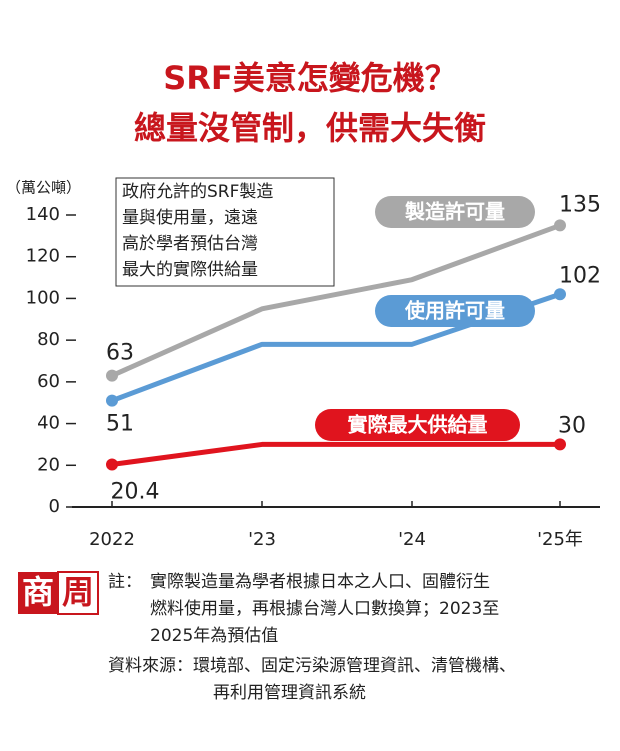 This screenshot has width=620, height=751. I want to click on data-label: 20.4, so click(135, 491).